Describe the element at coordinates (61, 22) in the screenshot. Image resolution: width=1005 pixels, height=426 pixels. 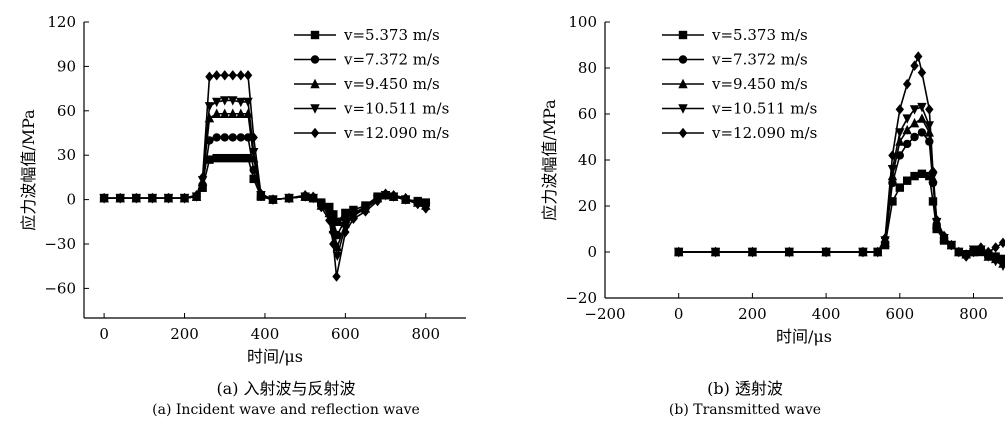
I see `y-tick-label: 120` at that location.